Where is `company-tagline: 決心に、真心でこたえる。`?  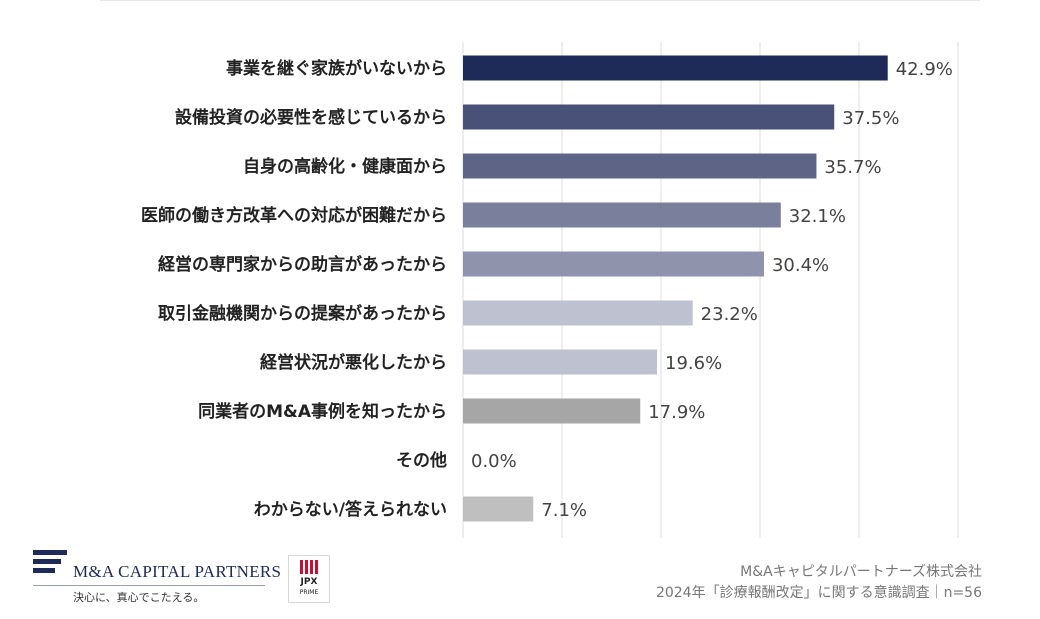
company-tagline: 決心に、真心でこたえる。 is located at coordinates (139, 598).